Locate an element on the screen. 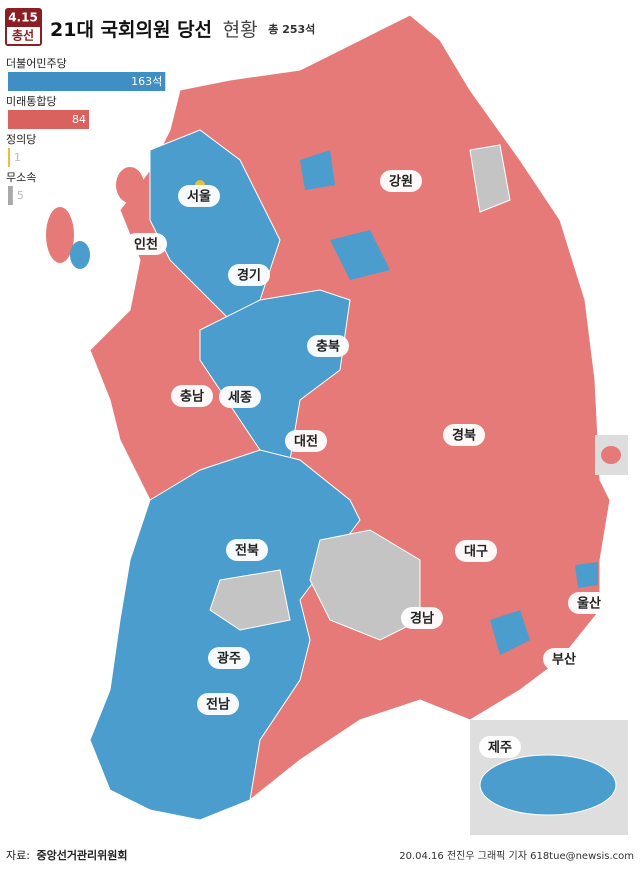  subtitle: 현황 is located at coordinates (240, 30).